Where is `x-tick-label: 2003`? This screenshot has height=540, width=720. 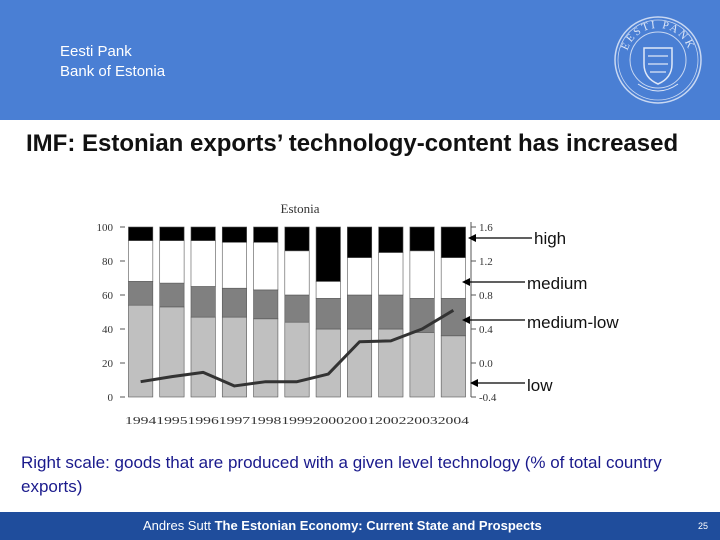 x-tick-label: 2003 is located at coordinates (421, 421).